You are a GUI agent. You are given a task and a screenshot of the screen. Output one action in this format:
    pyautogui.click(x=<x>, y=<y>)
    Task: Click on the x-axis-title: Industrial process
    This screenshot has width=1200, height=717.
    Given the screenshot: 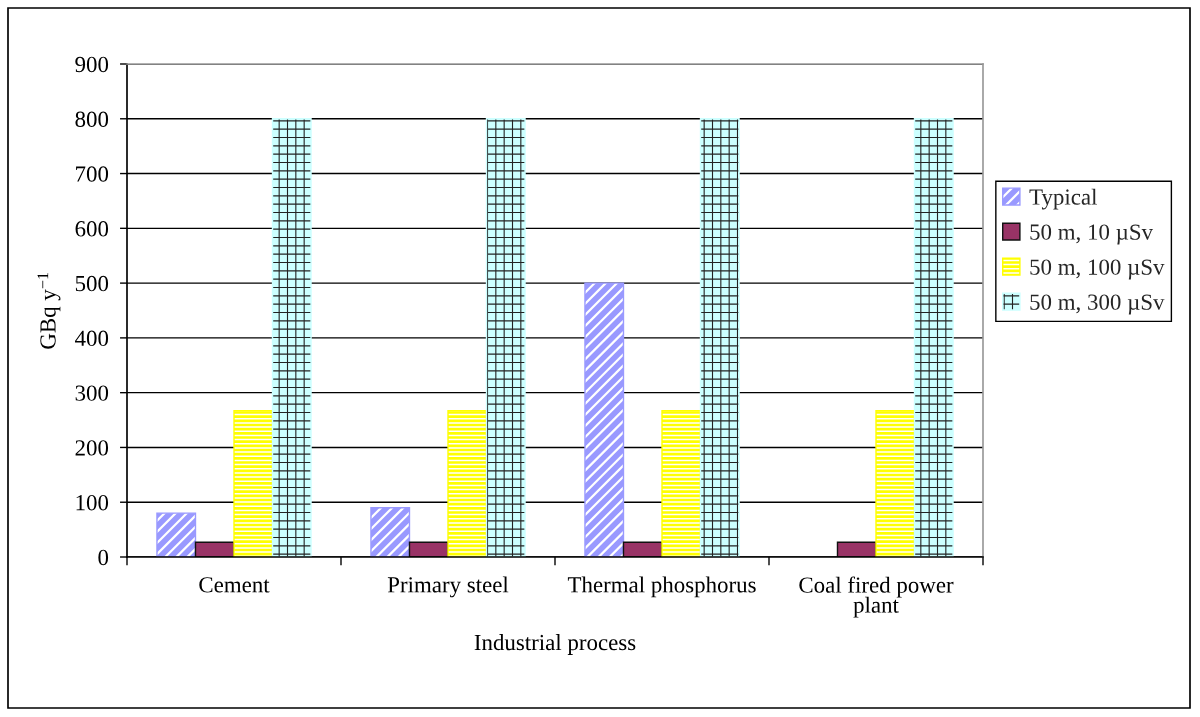 What is the action you would take?
    pyautogui.click(x=555, y=644)
    